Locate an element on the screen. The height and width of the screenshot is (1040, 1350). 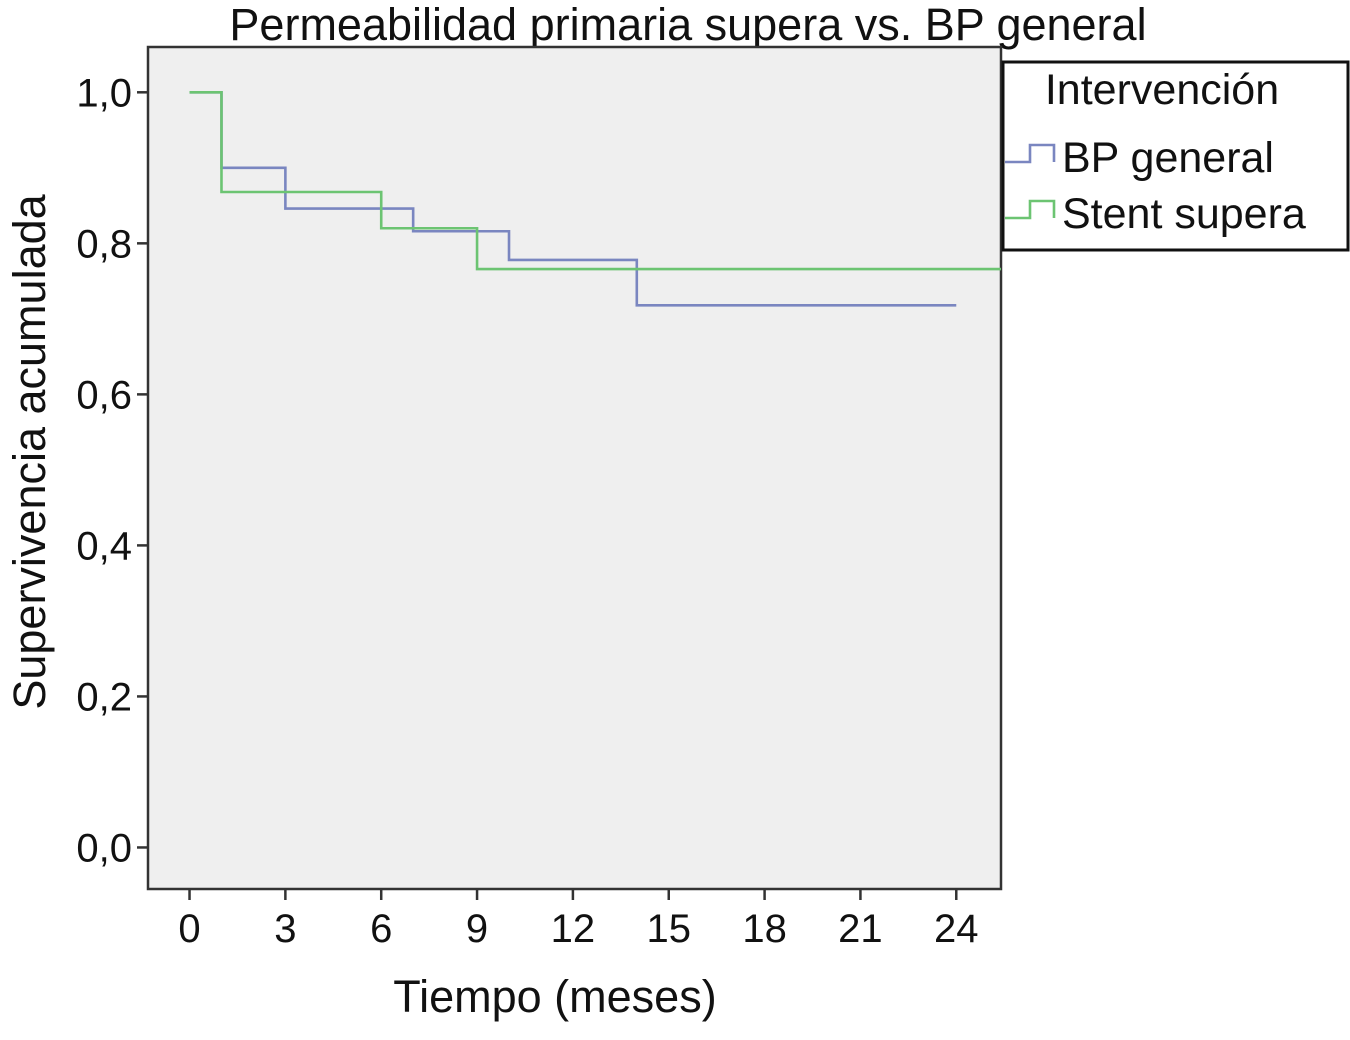
x-tick-label: 18 is located at coordinates (764, 929).